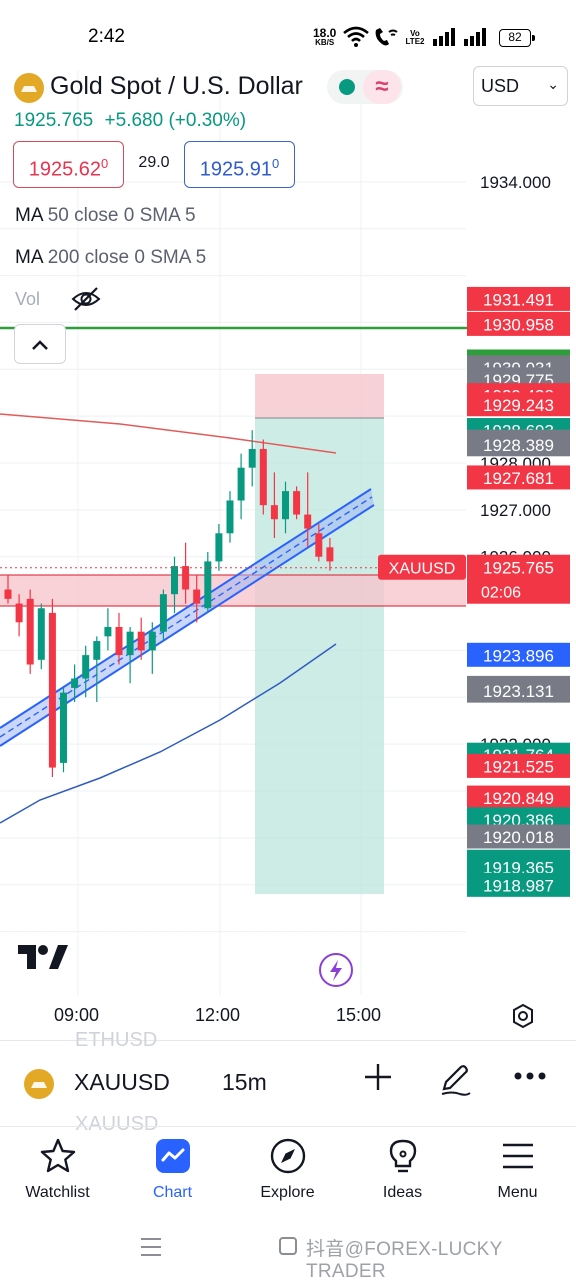 Image resolution: width=576 pixels, height=1280 pixels. Describe the element at coordinates (422, 569) in the screenshot. I see `symbol-price-tag-label: XAUUSD` at that location.